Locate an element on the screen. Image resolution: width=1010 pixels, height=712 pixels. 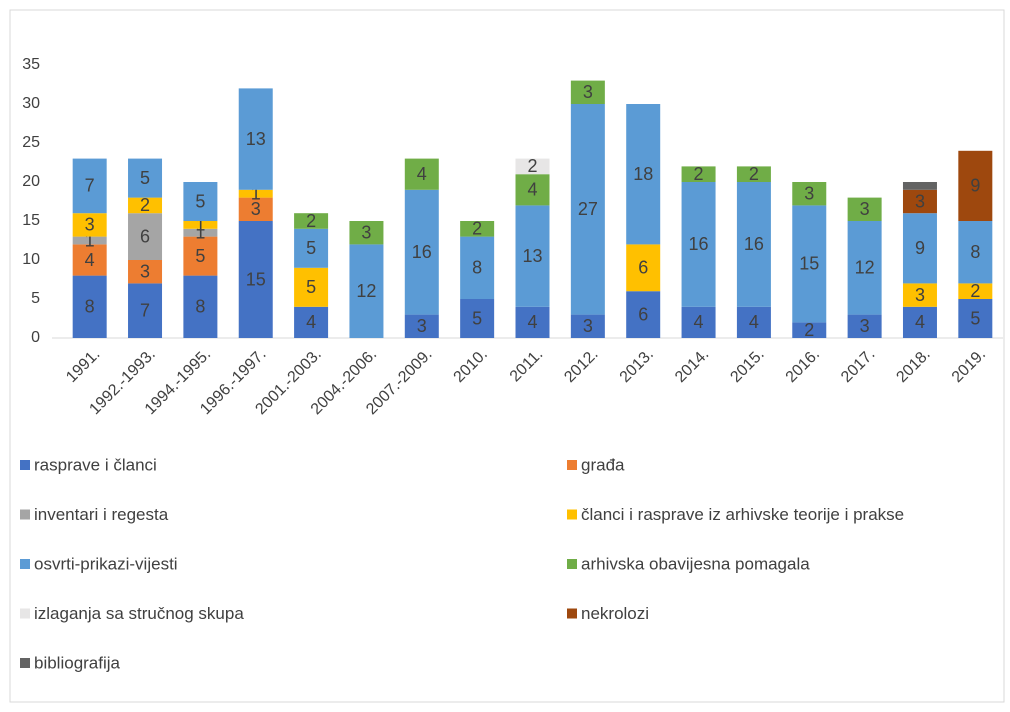
x-tick-label: 2010. is located at coordinates (471, 366).